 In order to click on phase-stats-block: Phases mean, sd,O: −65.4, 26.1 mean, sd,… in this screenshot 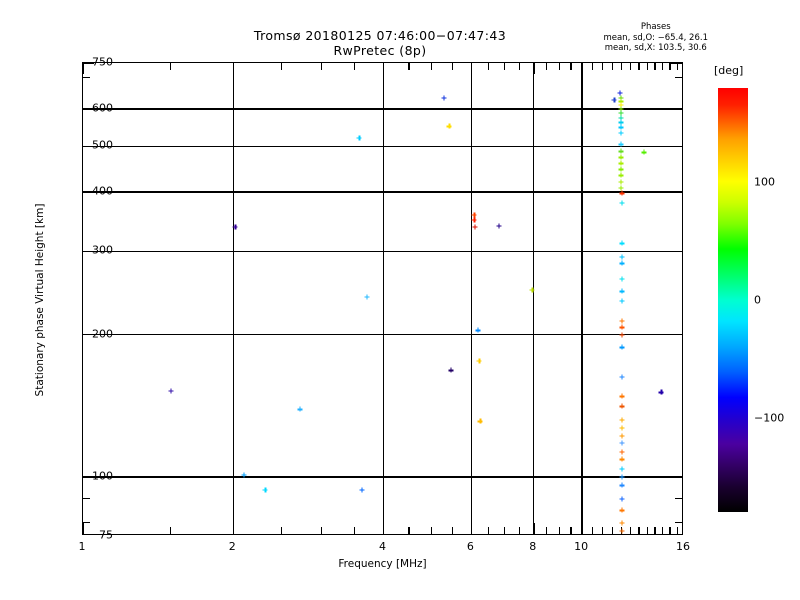, I will do `click(655, 38)`.